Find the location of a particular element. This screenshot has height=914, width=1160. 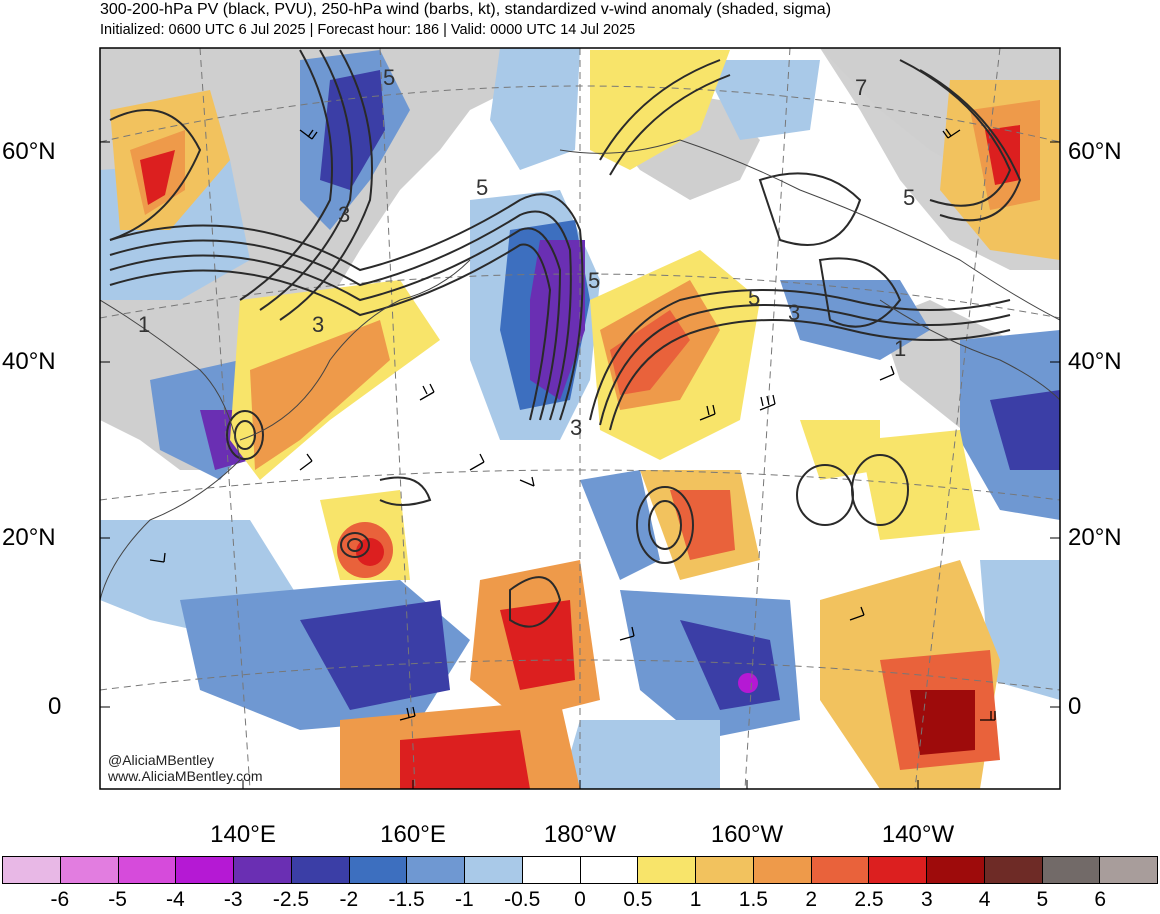

colorbar-tick-label: -2 is located at coordinates (349, 899).